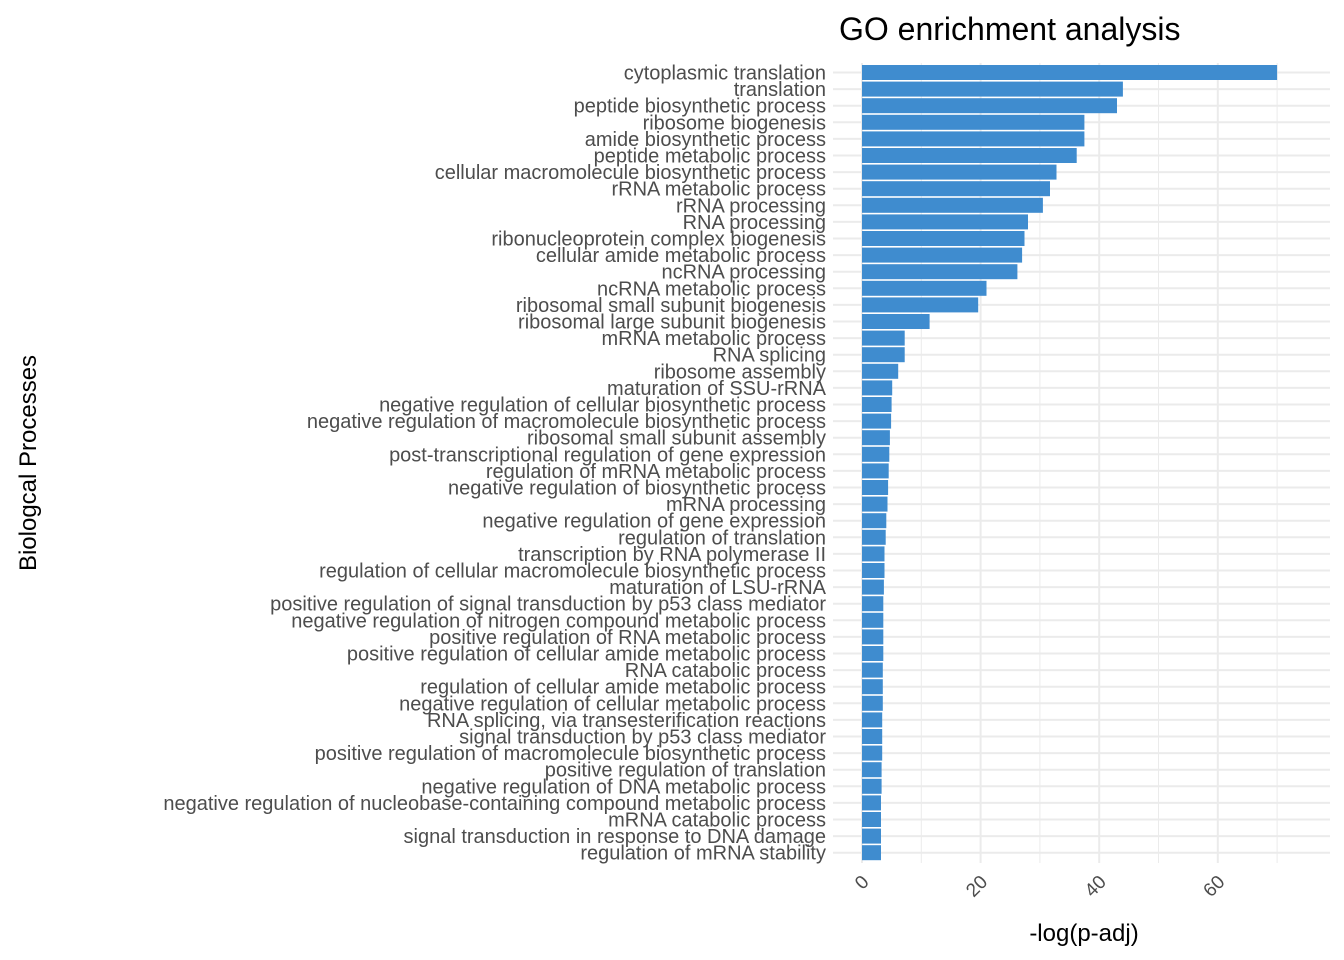 This screenshot has height=960, width=1344. Describe the element at coordinates (700, 107) in the screenshot. I see `category-label: peptide biosynthetic process` at that location.